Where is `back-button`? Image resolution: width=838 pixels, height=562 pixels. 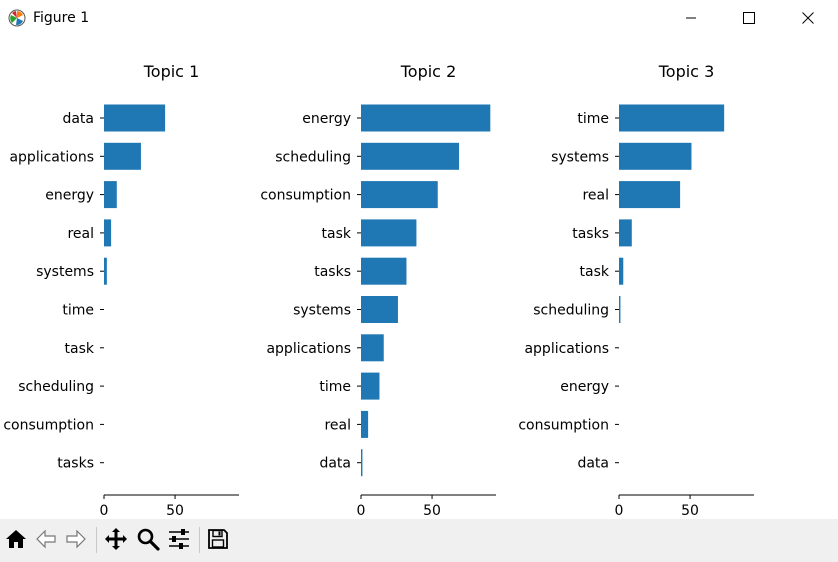
back-button is located at coordinates (46, 539).